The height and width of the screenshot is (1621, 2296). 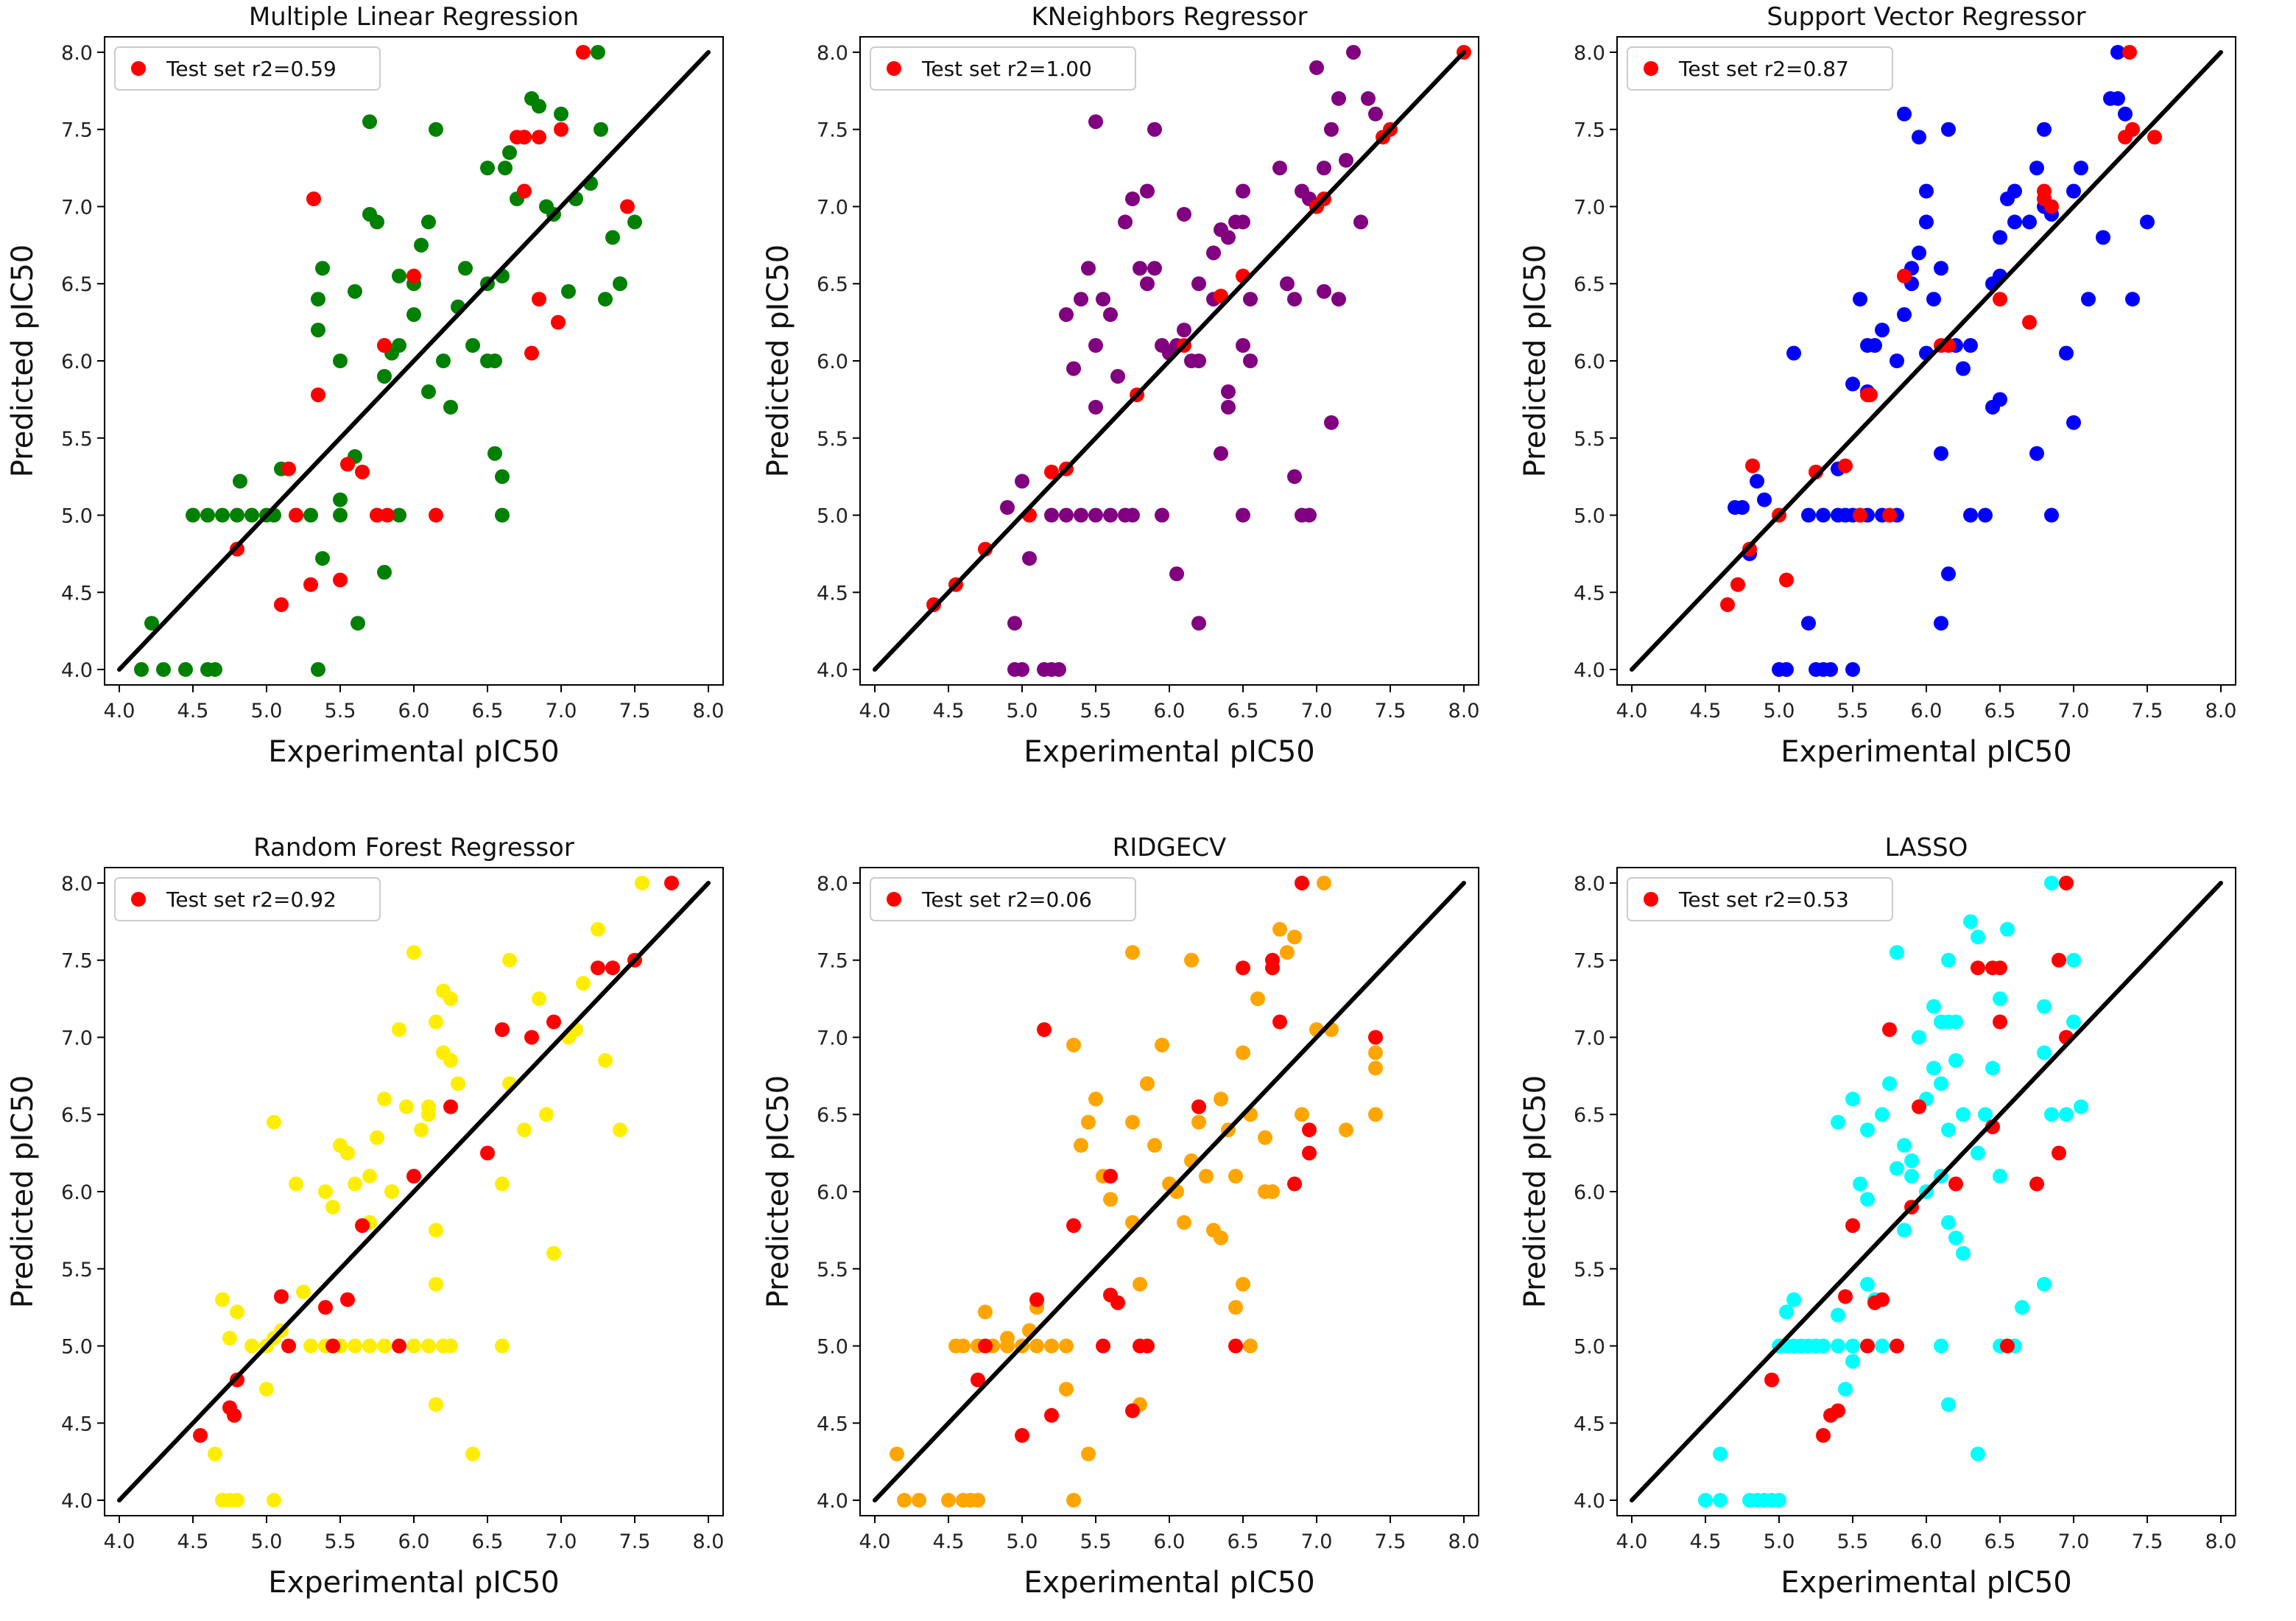 What do you see at coordinates (2074, 711) in the screenshot?
I see `x-tick-label: 7.0` at bounding box center [2074, 711].